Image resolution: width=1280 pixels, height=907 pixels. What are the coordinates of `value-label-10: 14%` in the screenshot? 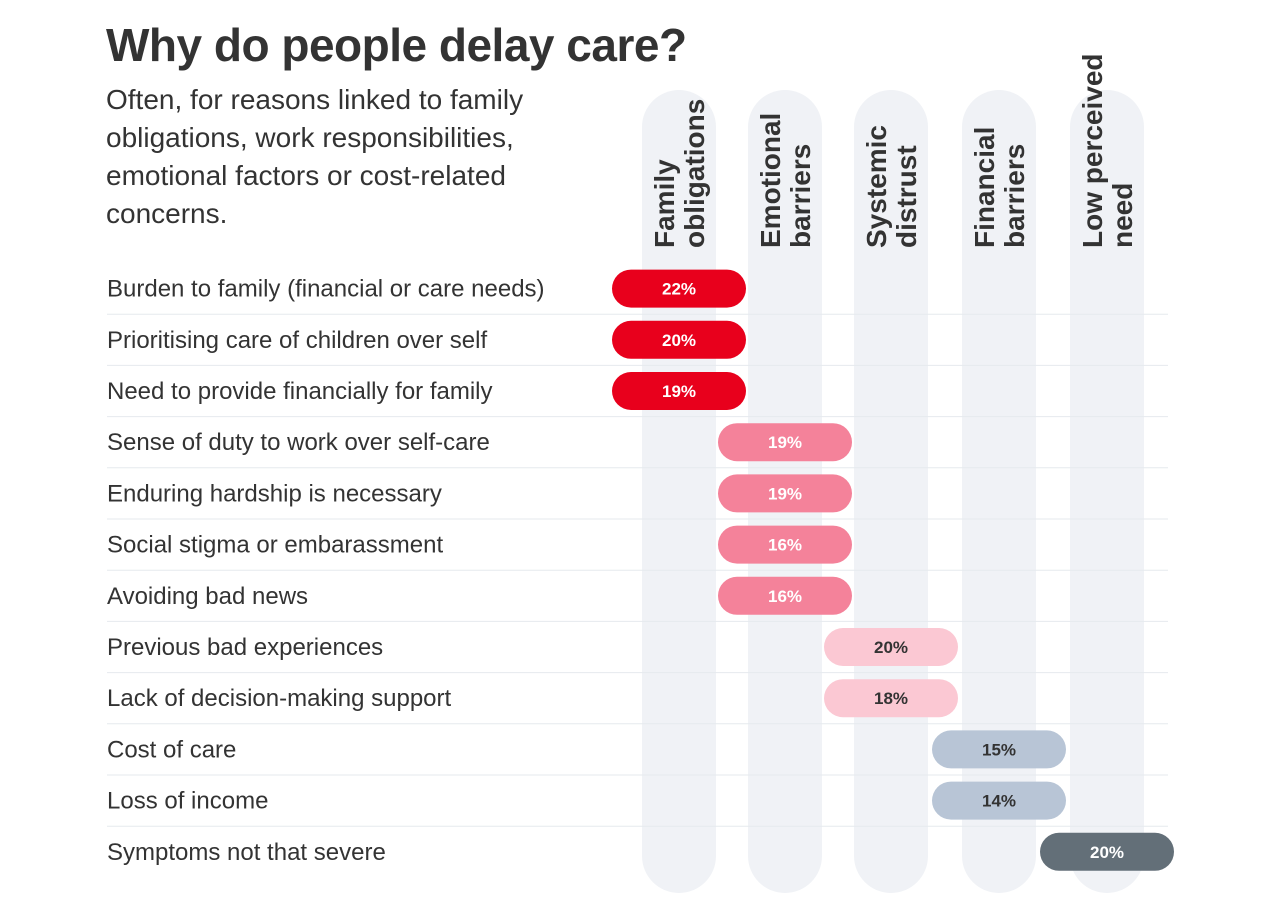 It's located at (999, 801).